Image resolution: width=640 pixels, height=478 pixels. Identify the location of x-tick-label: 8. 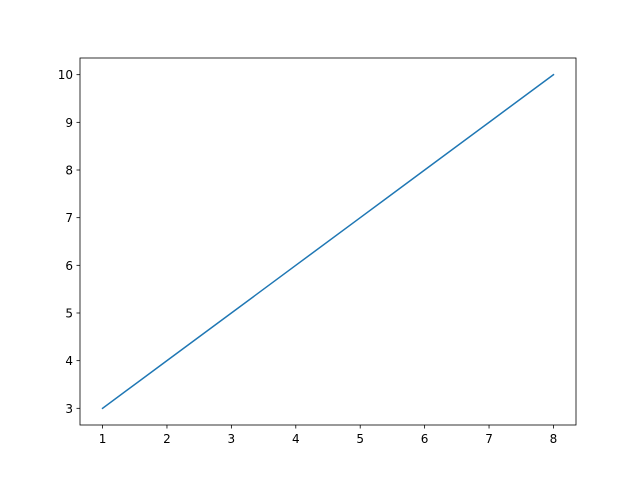
(554, 439).